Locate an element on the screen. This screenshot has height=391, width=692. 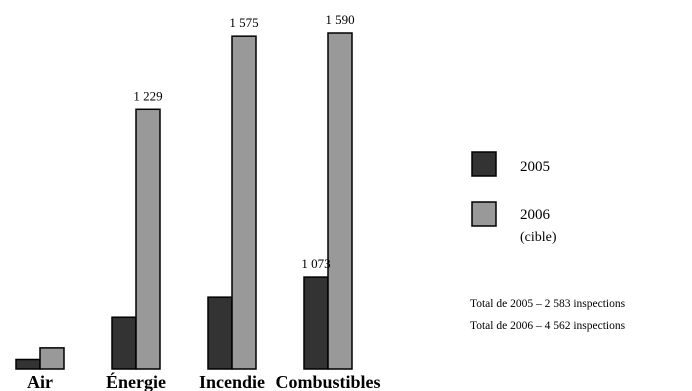
data-label-combustibles-2005: 1 073 is located at coordinates (315, 263).